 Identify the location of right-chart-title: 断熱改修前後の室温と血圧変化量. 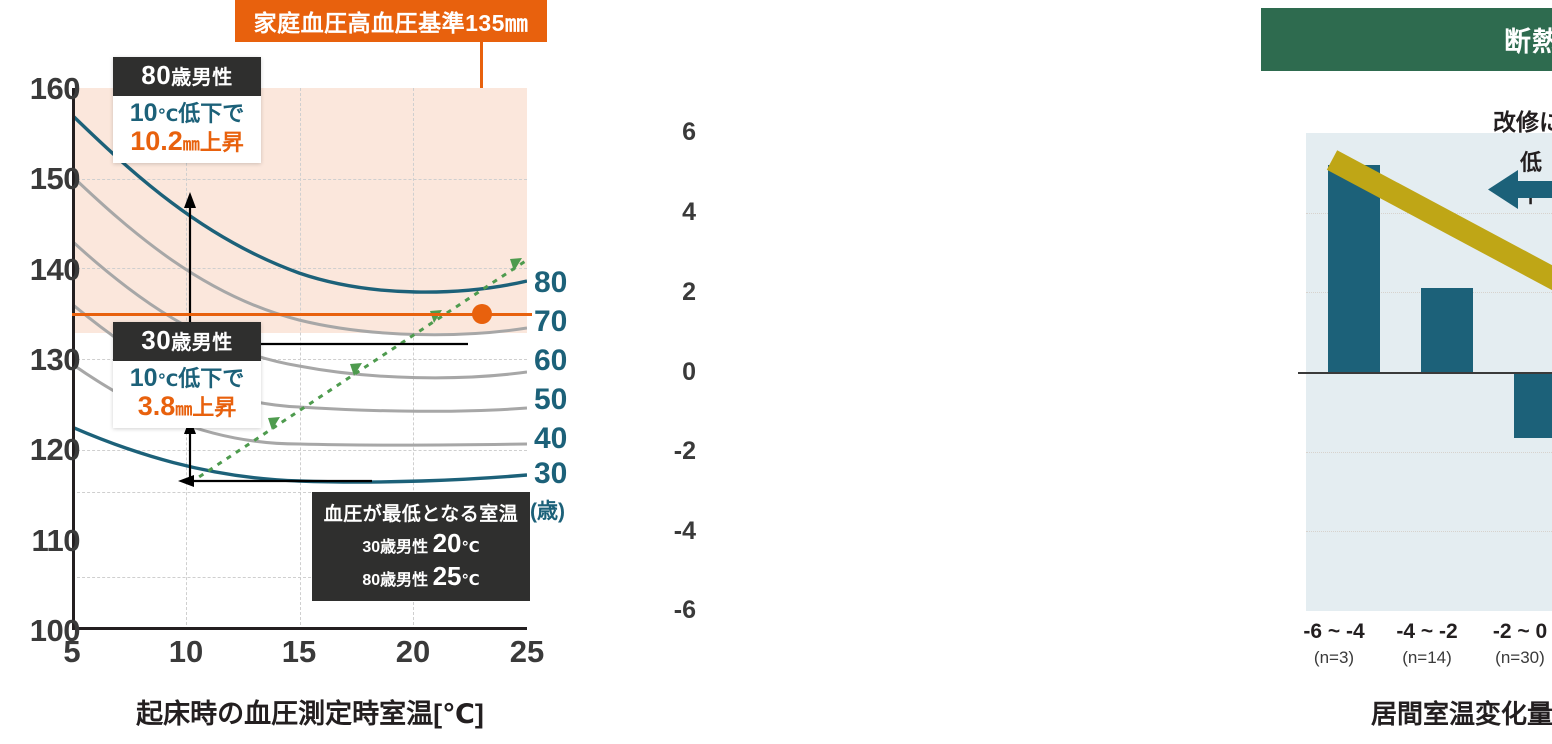
(1406, 39).